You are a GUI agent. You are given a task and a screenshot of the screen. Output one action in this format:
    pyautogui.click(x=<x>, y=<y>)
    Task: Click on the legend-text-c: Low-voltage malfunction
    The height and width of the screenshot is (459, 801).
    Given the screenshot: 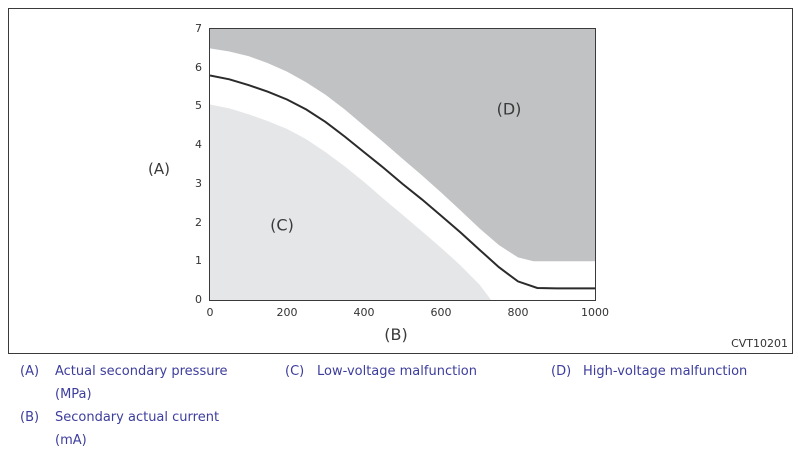 What is the action you would take?
    pyautogui.click(x=397, y=371)
    